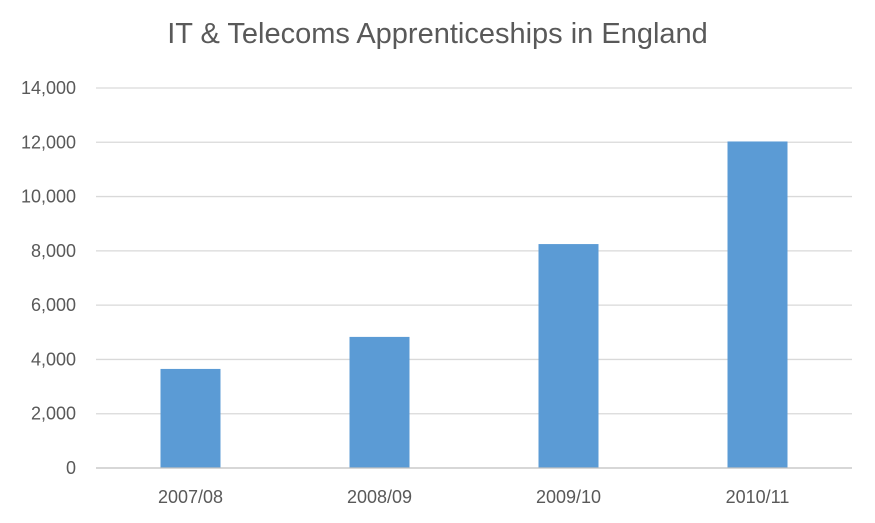 The width and height of the screenshot is (875, 523). I want to click on x-tick-labels: 2007/08 2008/09 2009/10 2010/11, so click(473, 497).